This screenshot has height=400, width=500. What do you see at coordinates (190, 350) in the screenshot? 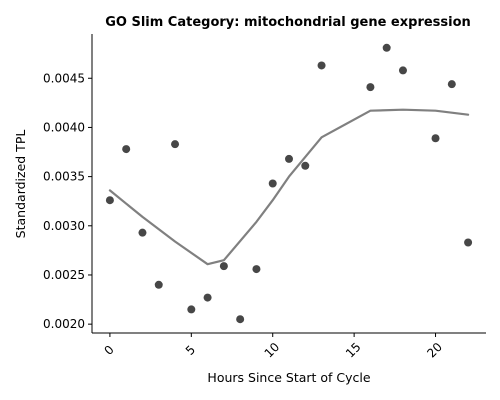
I see `x-tick-label: 5` at bounding box center [190, 350].